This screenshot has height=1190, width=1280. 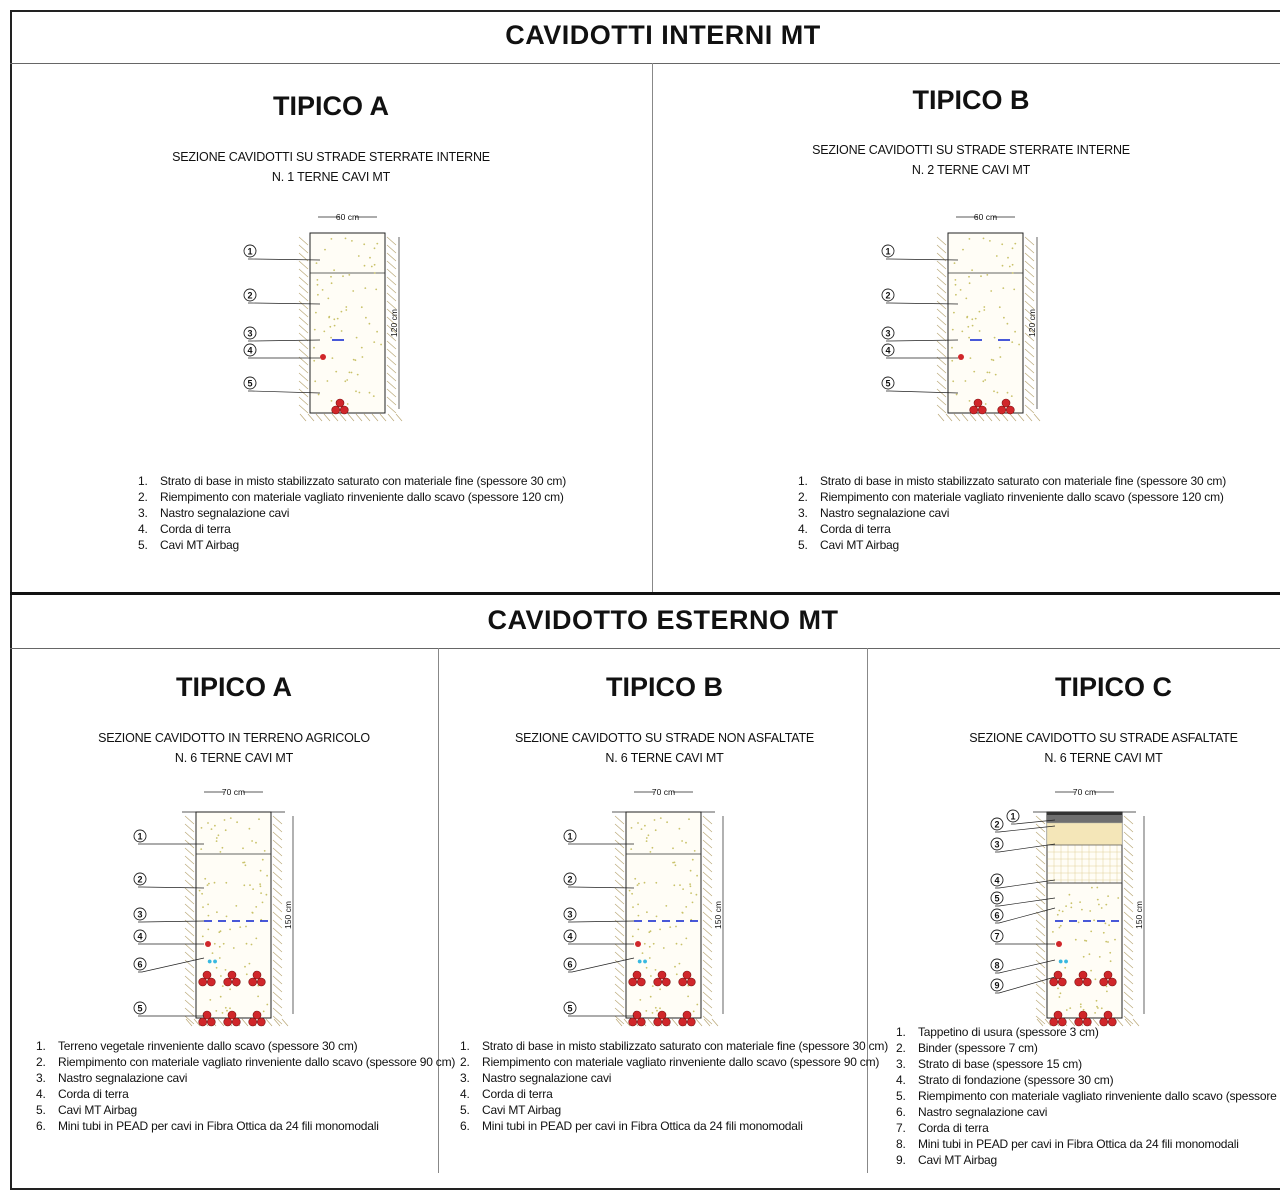 I want to click on callout-number: 2, so click(x=139, y=880).